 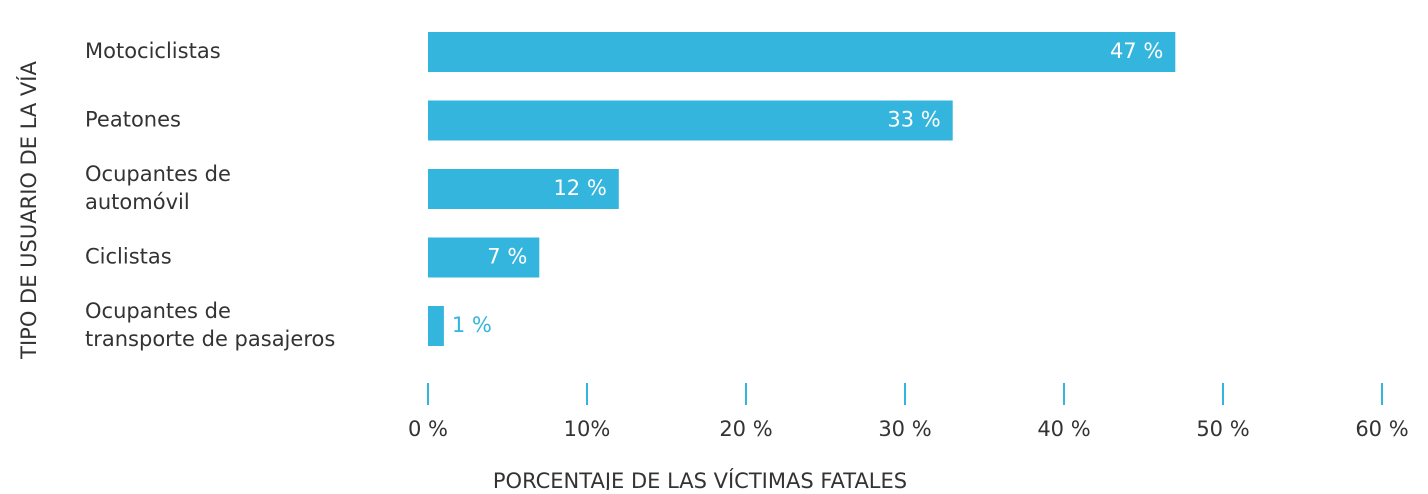 What do you see at coordinates (1222, 429) in the screenshot?
I see `x-tick-label: 50 %` at bounding box center [1222, 429].